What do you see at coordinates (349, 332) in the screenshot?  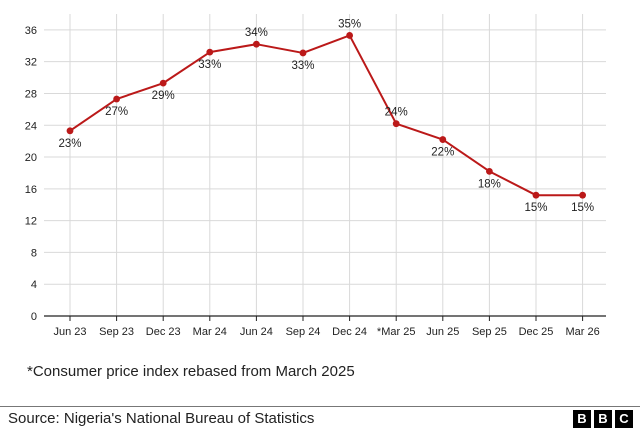 I see `x-tick-label: Dec 24` at bounding box center [349, 332].